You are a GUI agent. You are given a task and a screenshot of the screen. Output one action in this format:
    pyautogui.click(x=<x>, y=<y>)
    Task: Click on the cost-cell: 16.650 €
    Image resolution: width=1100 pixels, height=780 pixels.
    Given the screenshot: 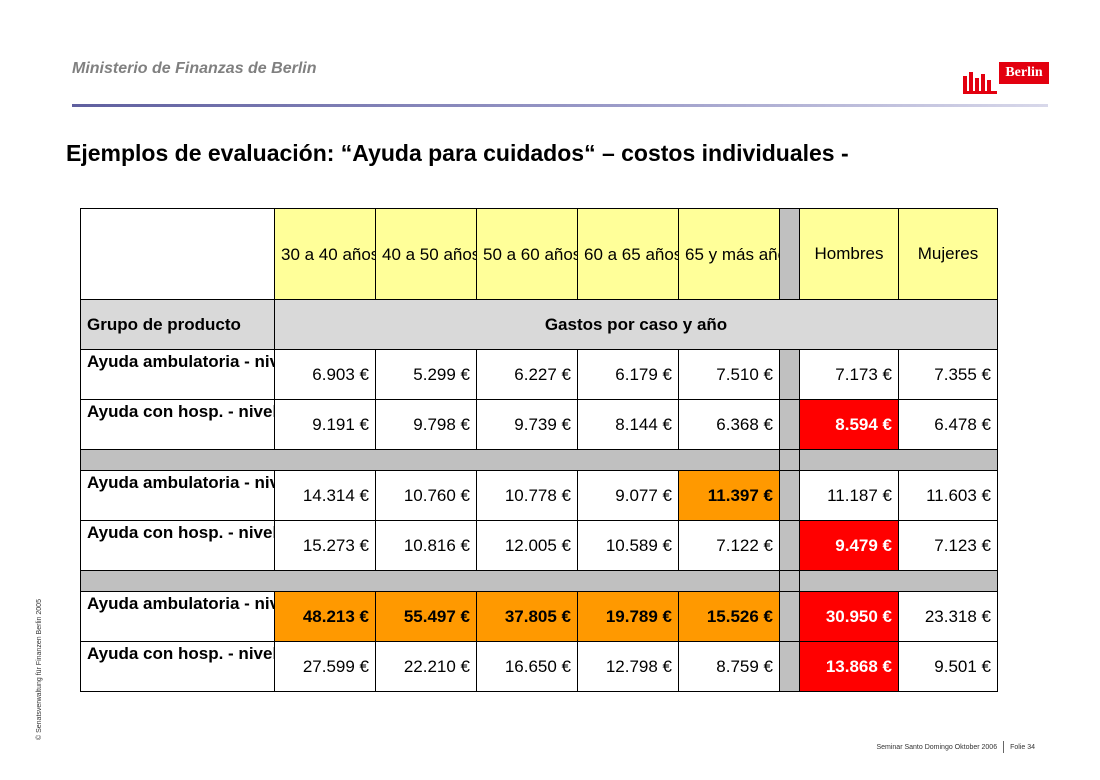 What is the action you would take?
    pyautogui.click(x=527, y=666)
    